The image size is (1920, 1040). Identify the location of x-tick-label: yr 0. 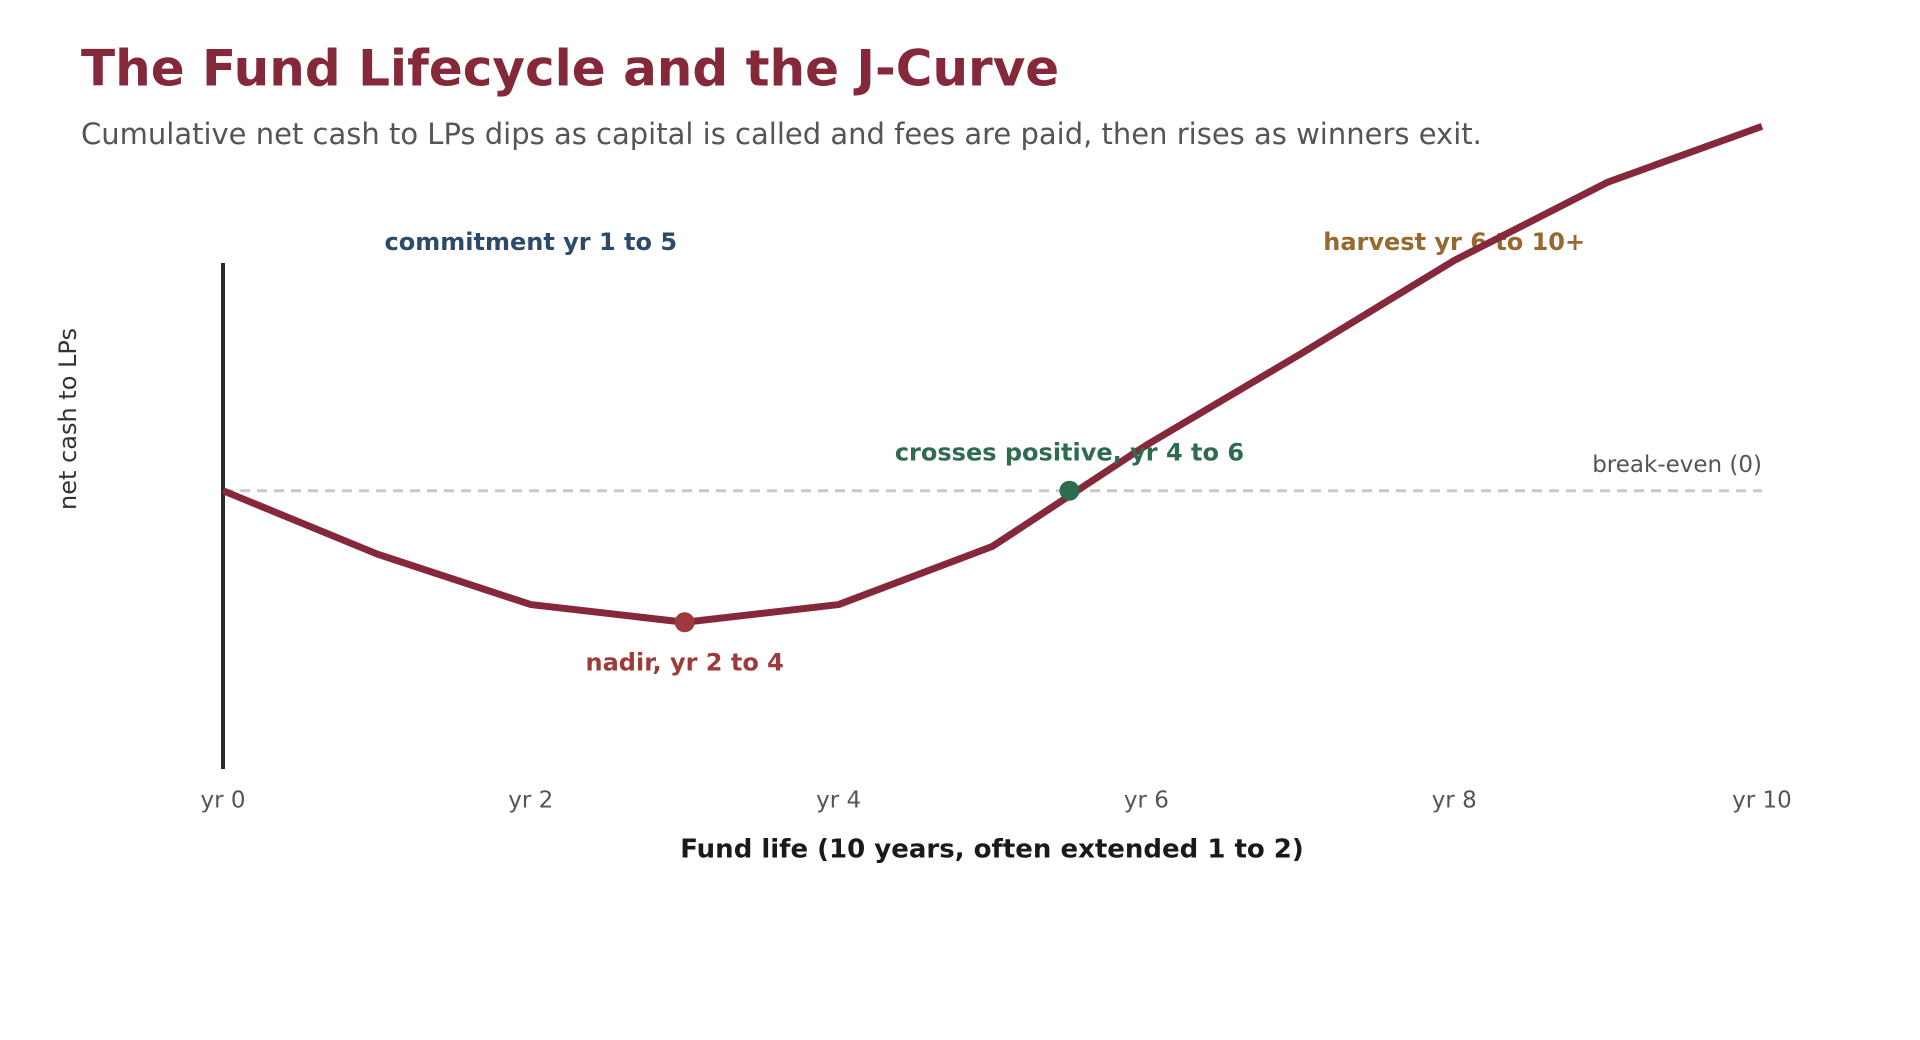
(222, 801).